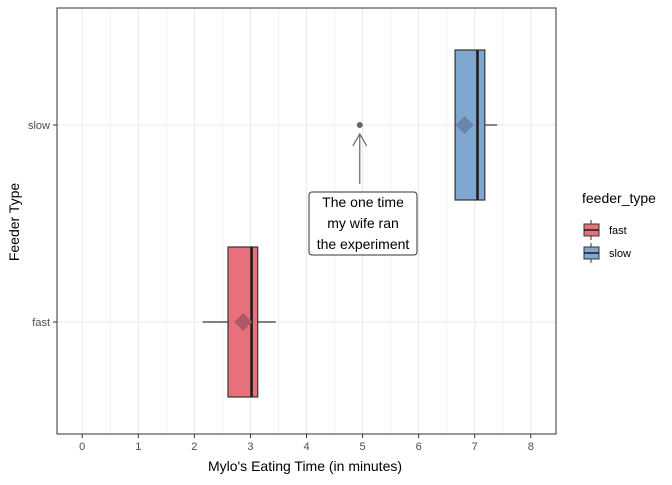 The height and width of the screenshot is (485, 672). Describe the element at coordinates (620, 254) in the screenshot. I see `legend-label-slow: slow` at that location.